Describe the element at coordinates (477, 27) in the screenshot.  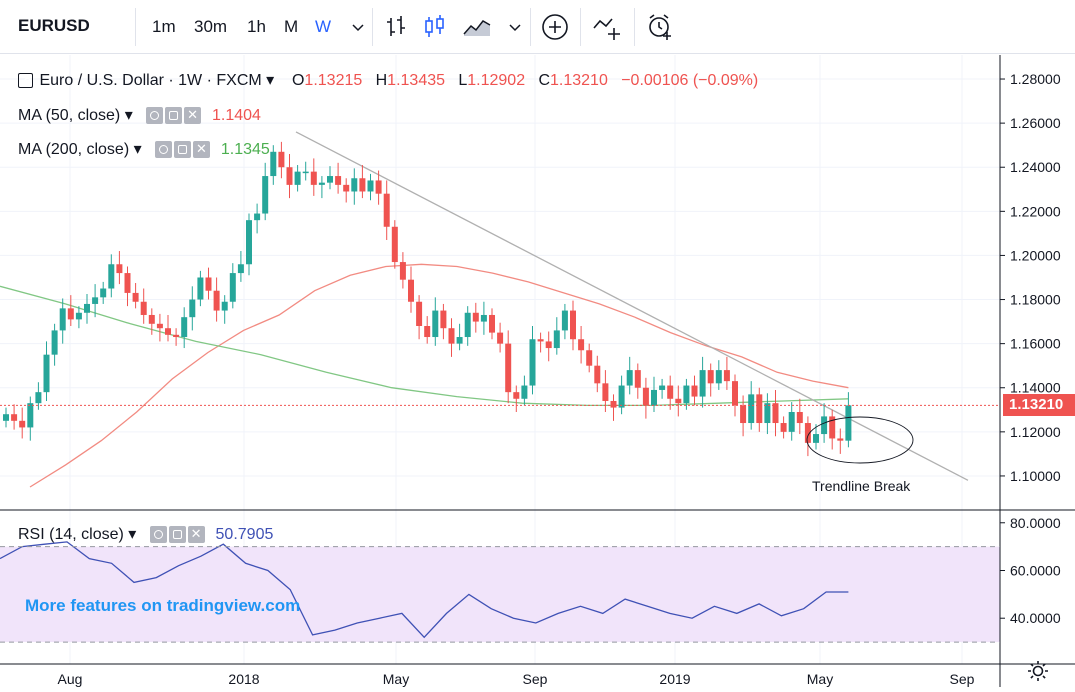
I see `area-icon` at that location.